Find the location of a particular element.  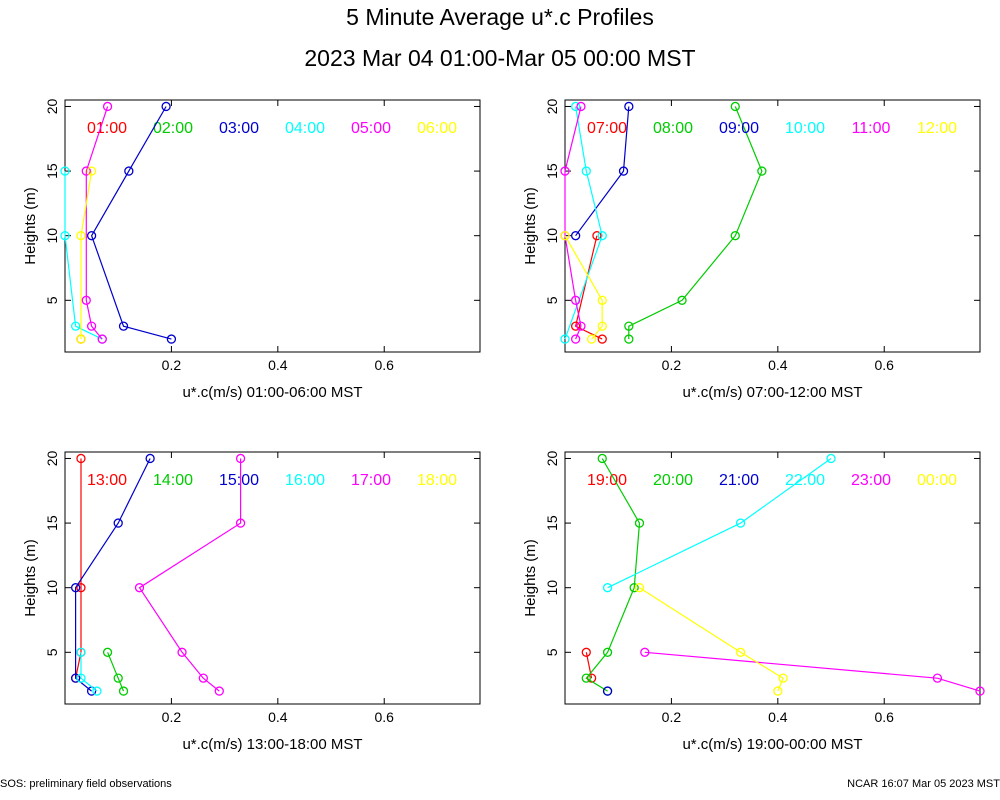

legend-entry: 13:00 is located at coordinates (107, 480).